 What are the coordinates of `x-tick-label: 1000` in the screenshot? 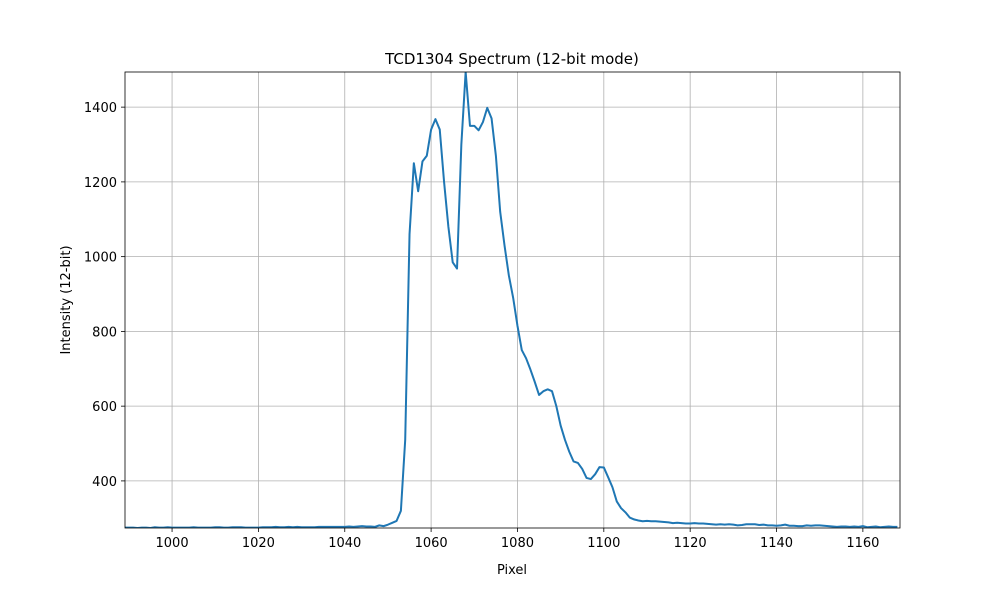 It's located at (172, 543).